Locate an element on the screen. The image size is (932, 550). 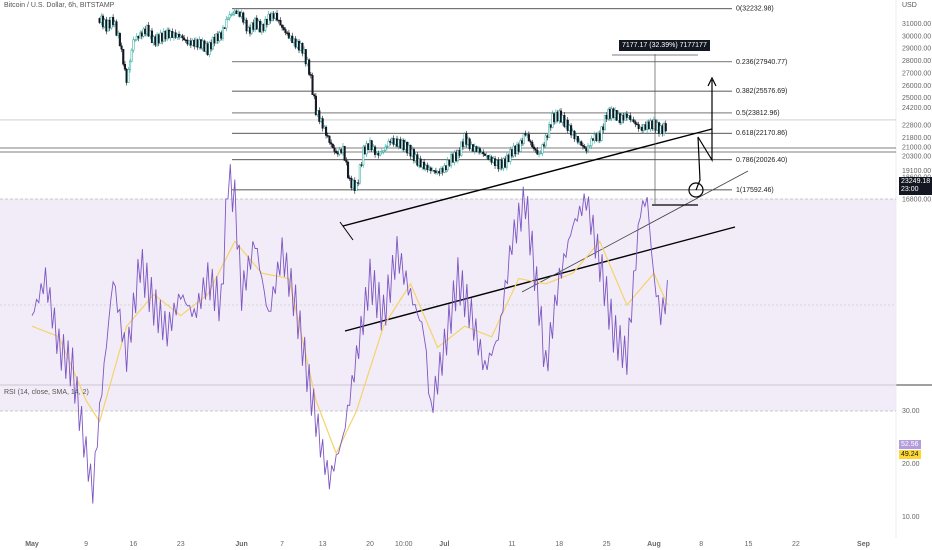
time-tick-label: 11 is located at coordinates (511, 544).